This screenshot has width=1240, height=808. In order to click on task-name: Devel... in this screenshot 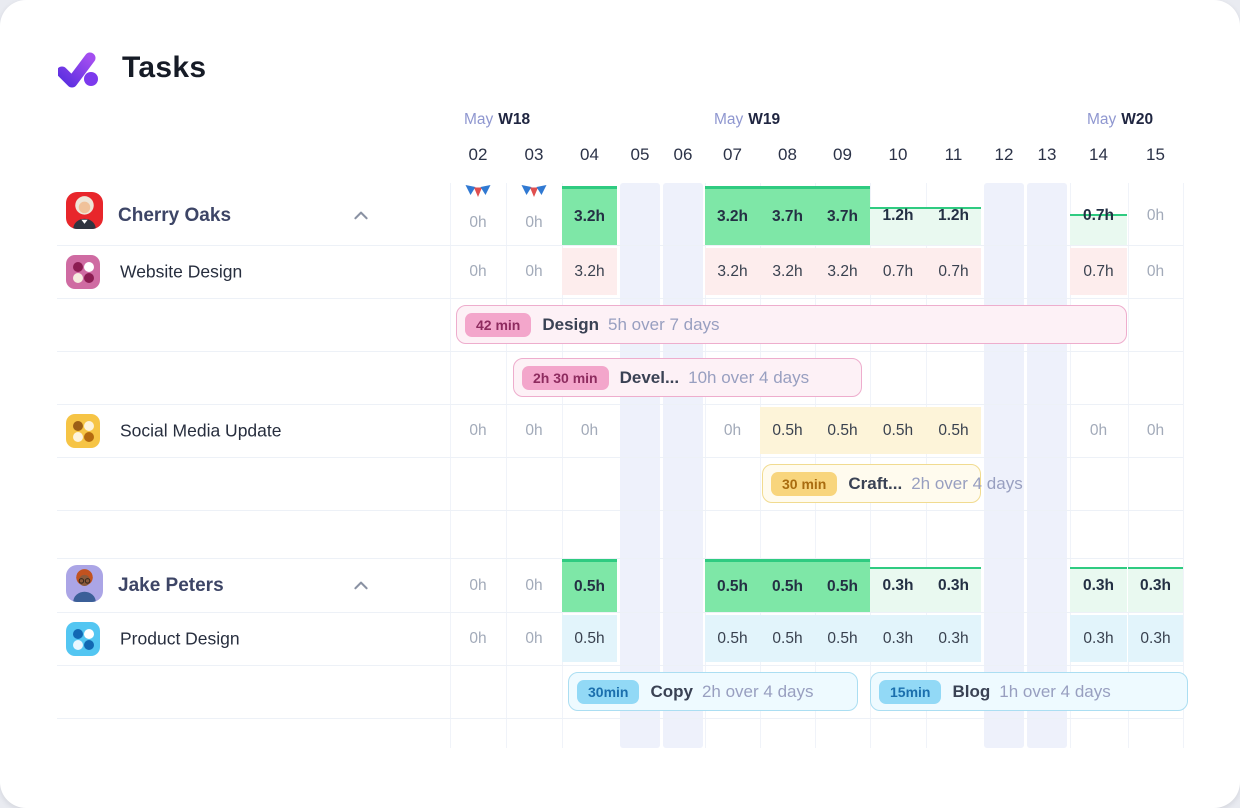, I will do `click(649, 377)`.